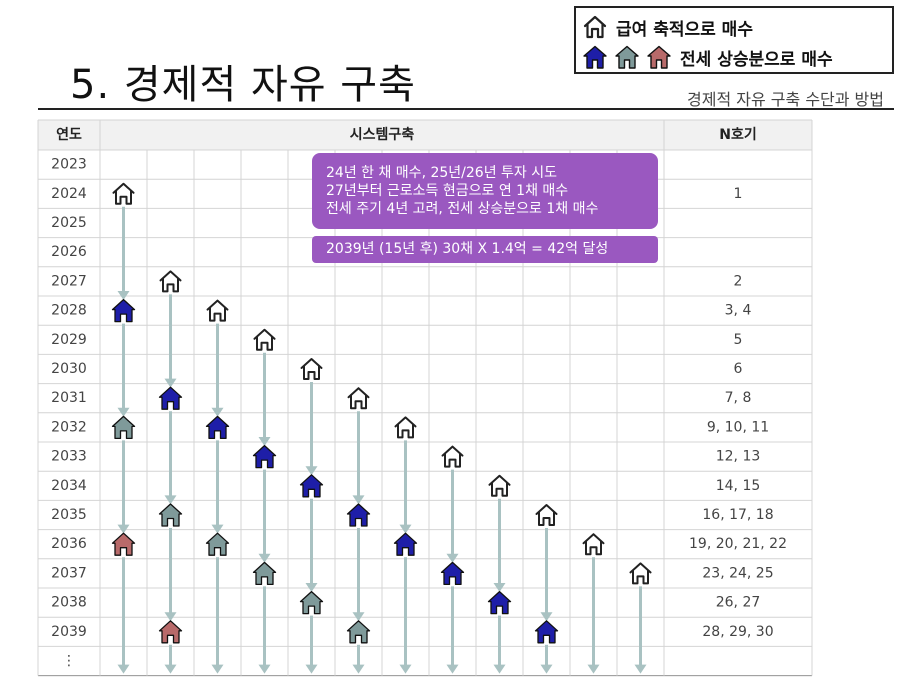 Image resolution: width=912 pixels, height=684 pixels. Describe the element at coordinates (69, 194) in the screenshot. I see `year-cell: 2024` at that location.